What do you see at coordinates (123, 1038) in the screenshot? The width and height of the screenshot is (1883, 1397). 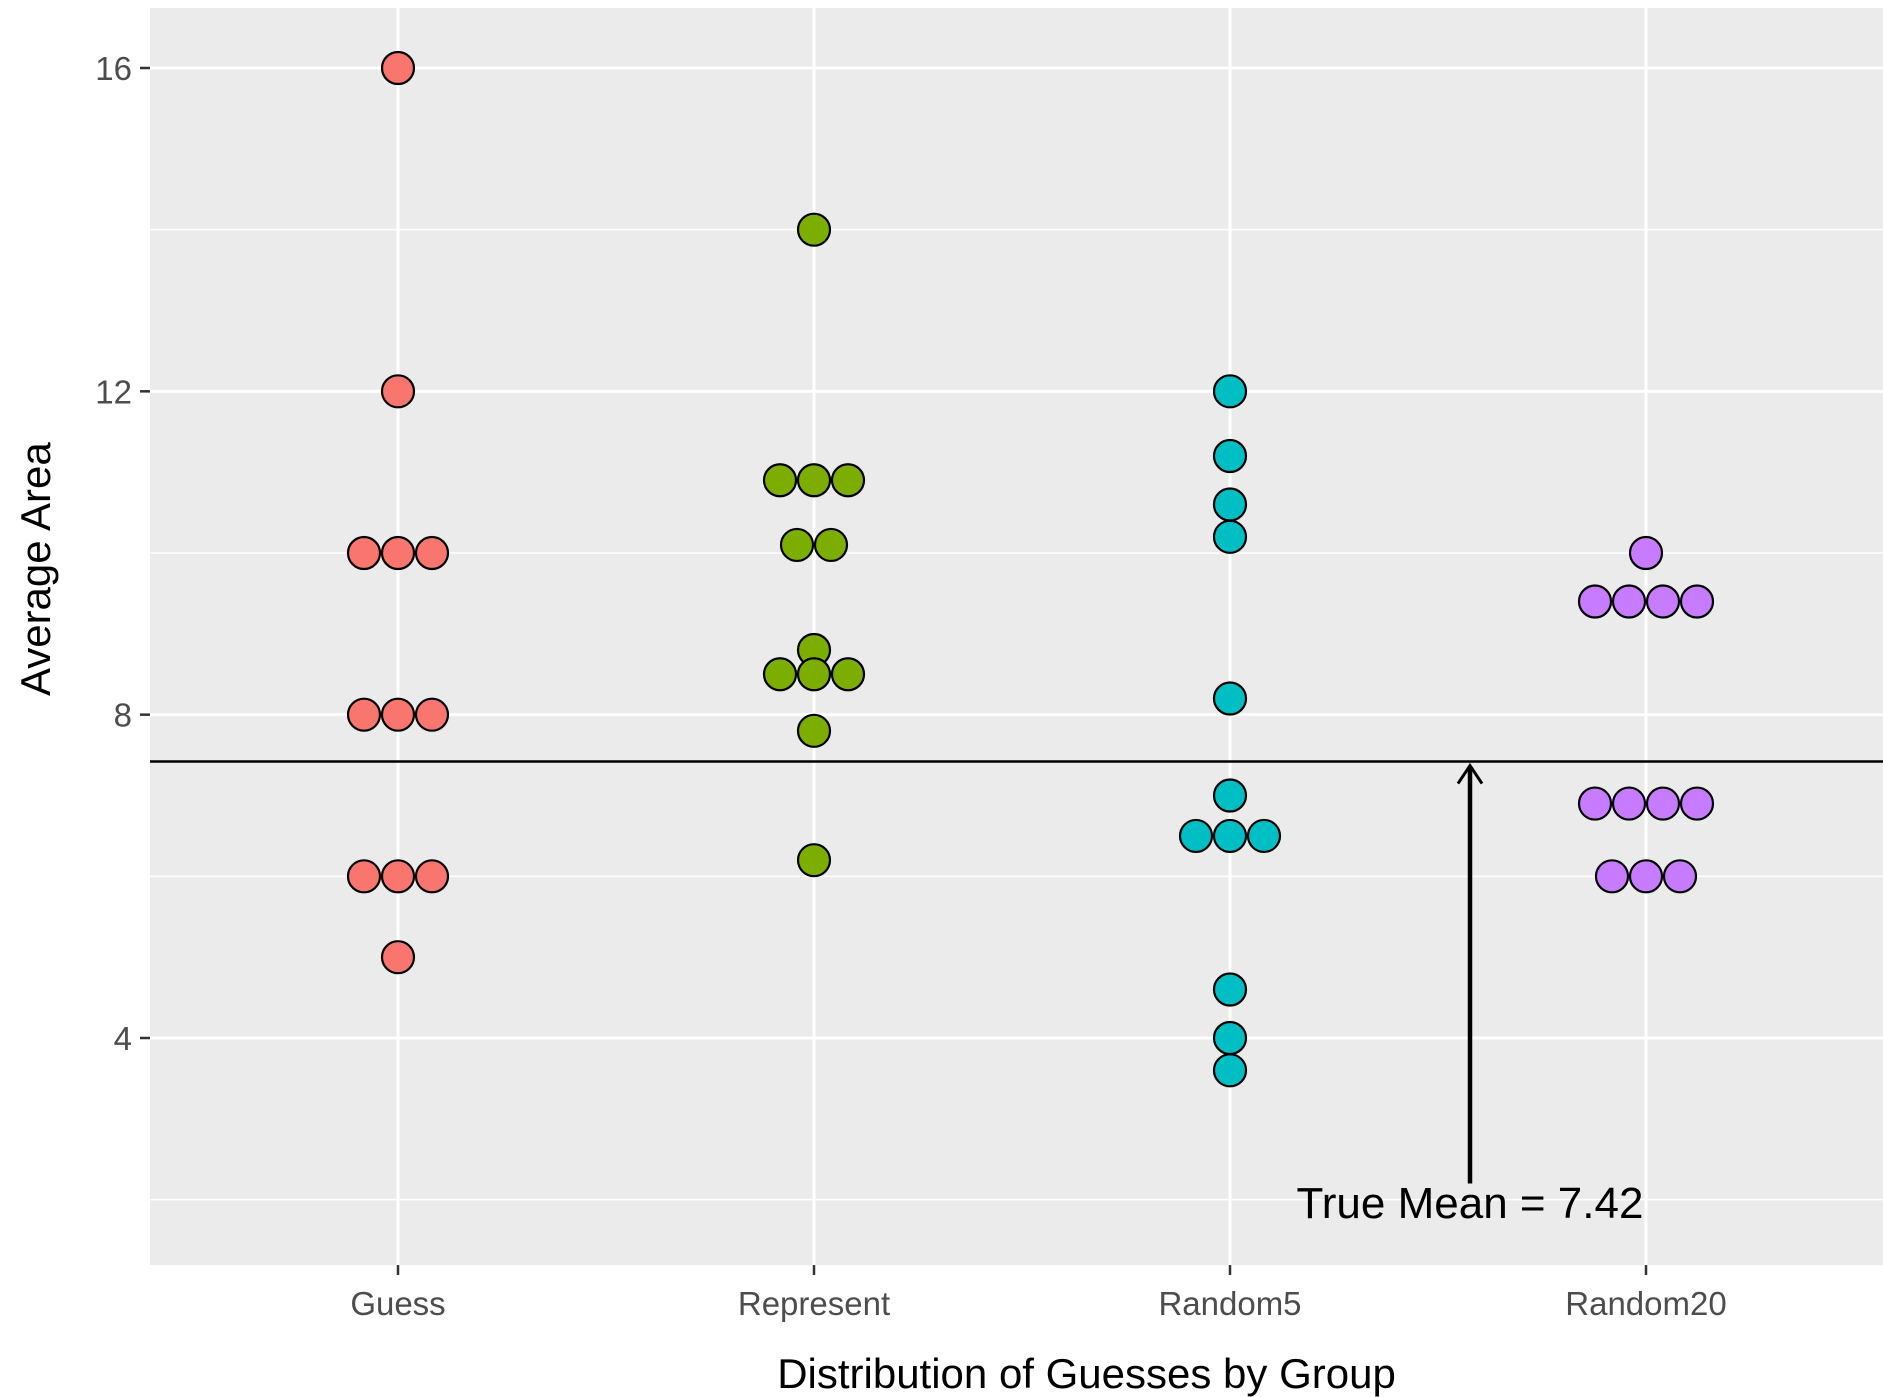 I see `y-tick-label: 4` at bounding box center [123, 1038].